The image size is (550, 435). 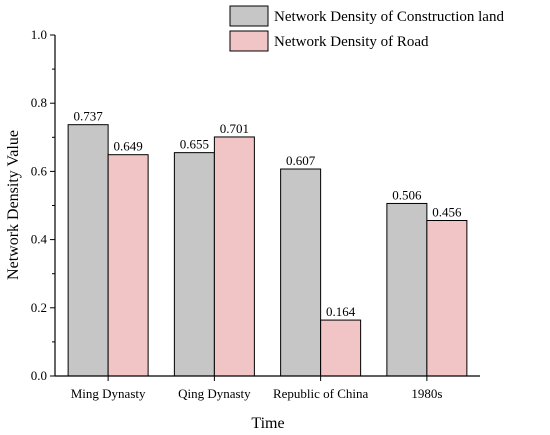 What do you see at coordinates (301, 160) in the screenshot?
I see `data-label: 0.607` at bounding box center [301, 160].